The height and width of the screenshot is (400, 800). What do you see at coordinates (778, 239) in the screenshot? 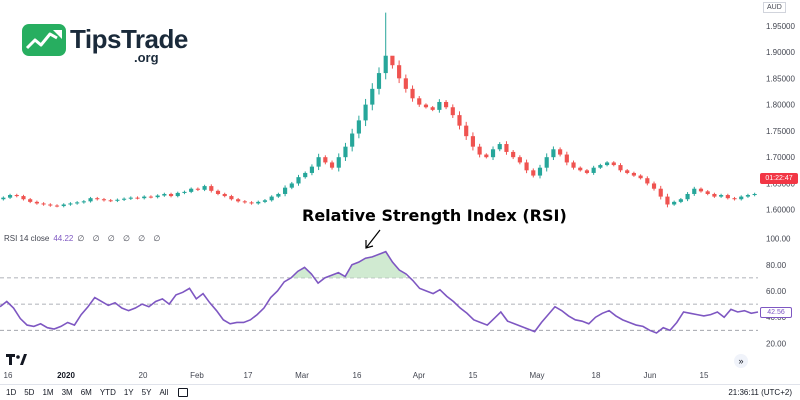
I see `rsi-tick-0: 100.00` at bounding box center [778, 239].